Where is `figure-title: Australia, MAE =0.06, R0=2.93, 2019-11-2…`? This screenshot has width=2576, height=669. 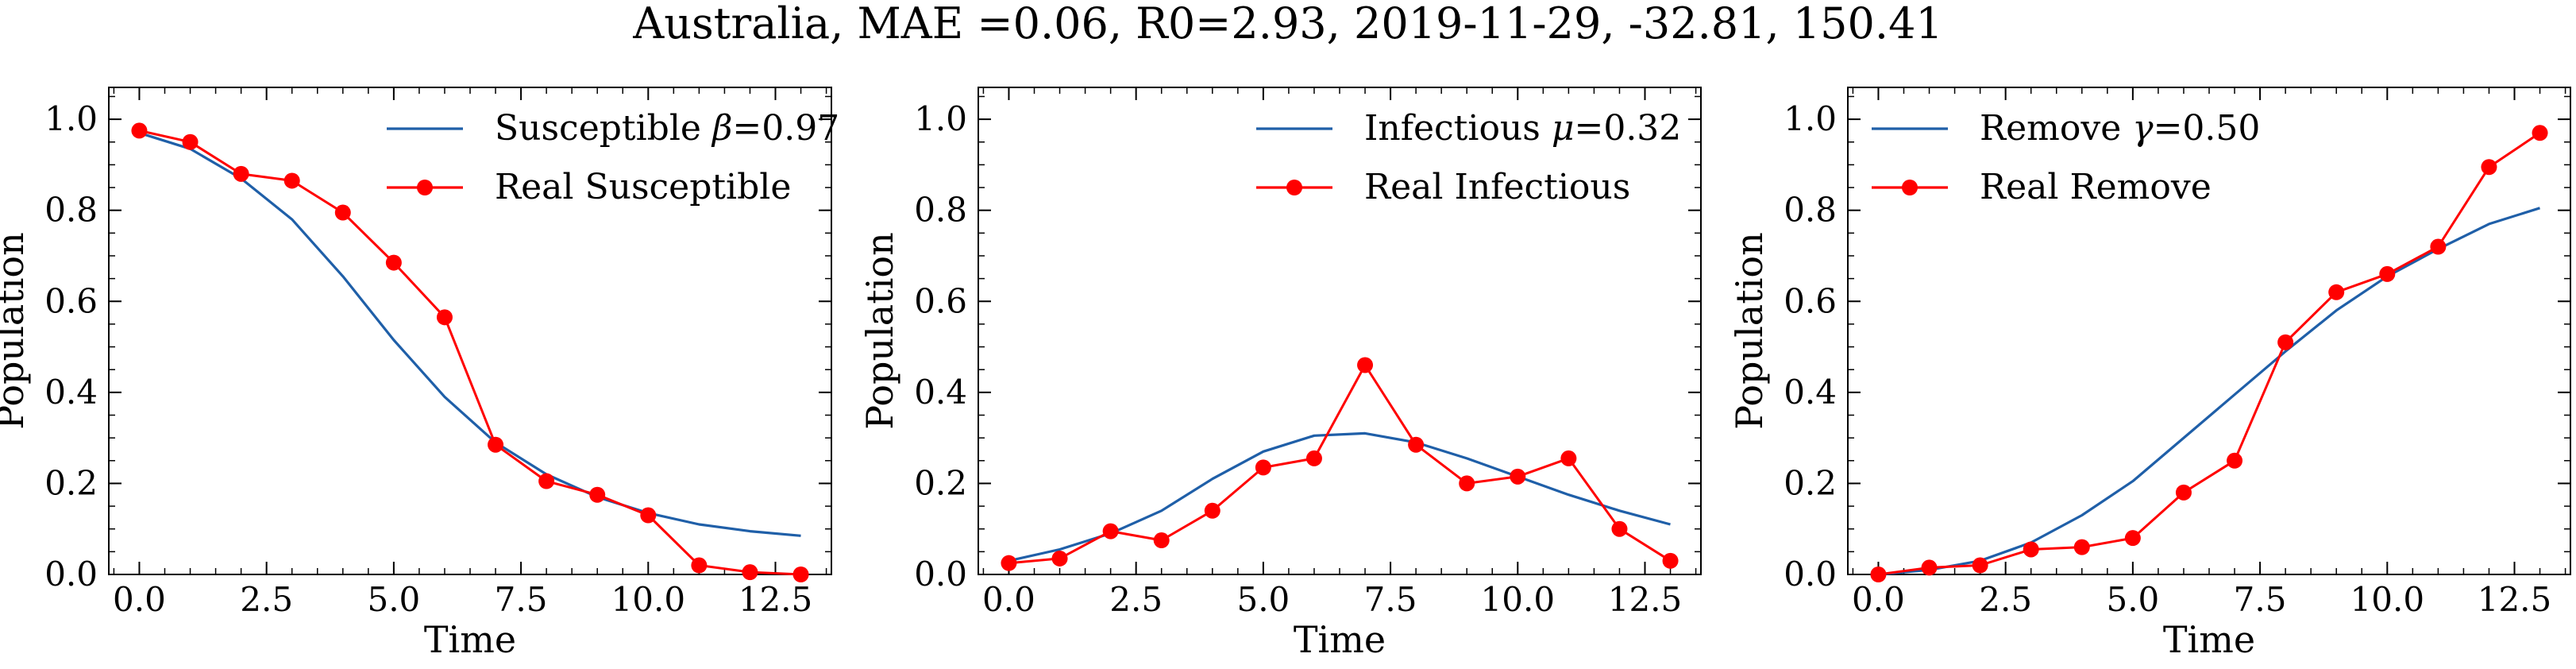
figure-title: Australia, MAE =0.06, R0=2.93, 2019-11-2… is located at coordinates (1287, 24).